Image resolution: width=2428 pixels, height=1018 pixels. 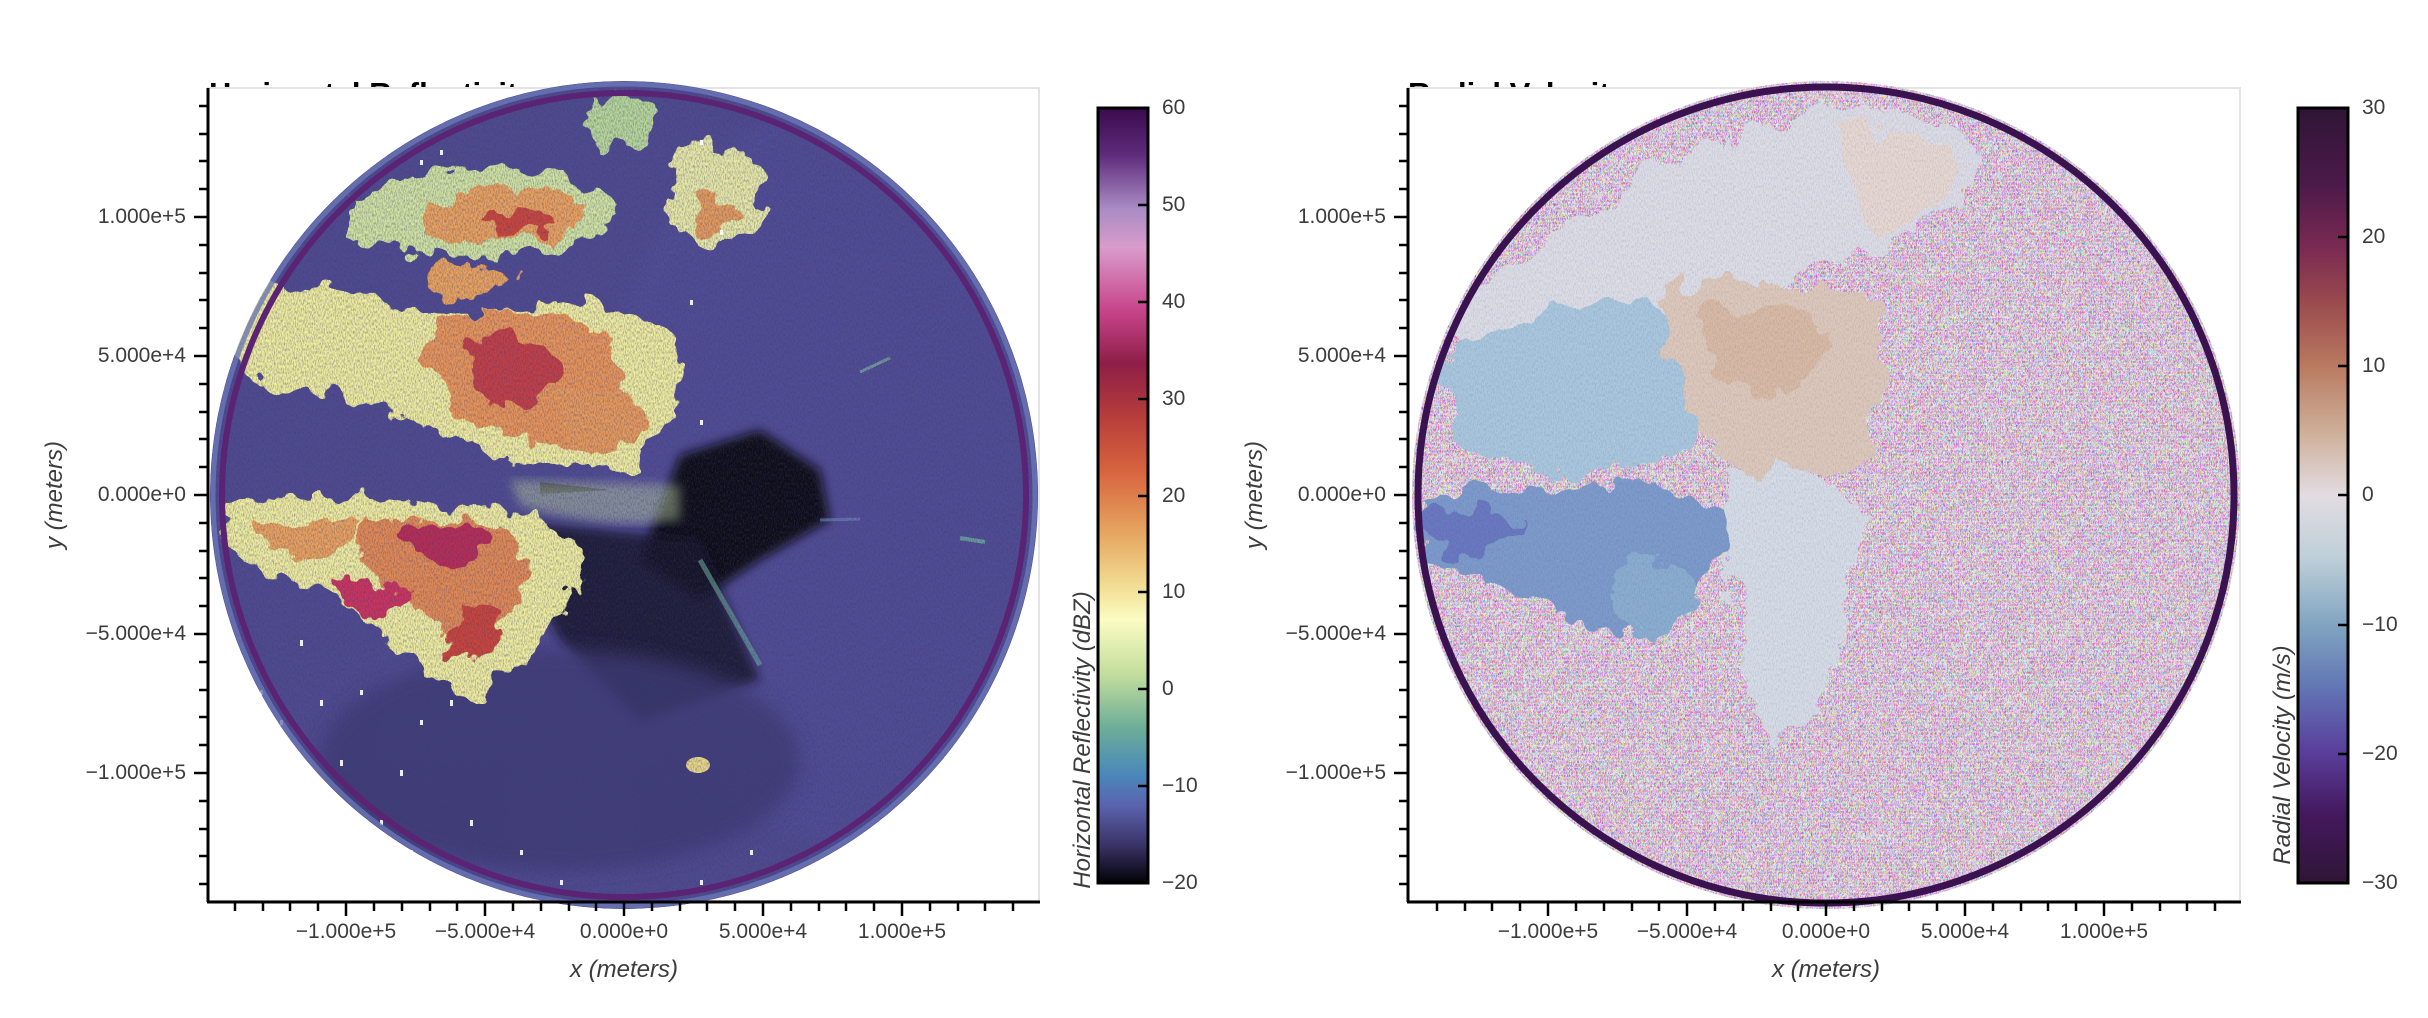 What do you see at coordinates (2323, 495) in the screenshot?
I see `velocity-colorbar` at bounding box center [2323, 495].